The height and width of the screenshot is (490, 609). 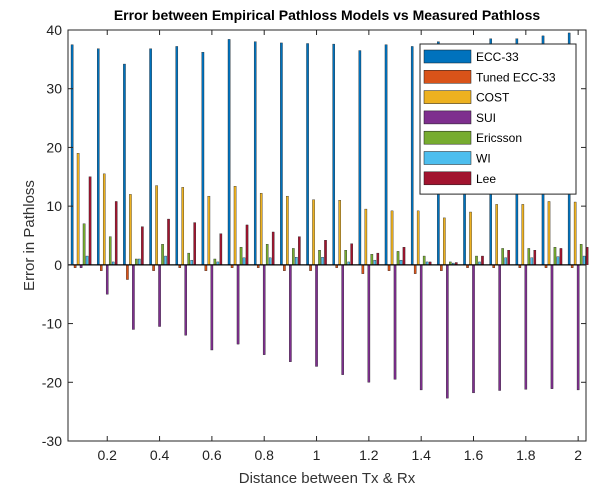 What do you see at coordinates (29, 235) in the screenshot?
I see `y-axis-label: Error in Pathloss` at bounding box center [29, 235].